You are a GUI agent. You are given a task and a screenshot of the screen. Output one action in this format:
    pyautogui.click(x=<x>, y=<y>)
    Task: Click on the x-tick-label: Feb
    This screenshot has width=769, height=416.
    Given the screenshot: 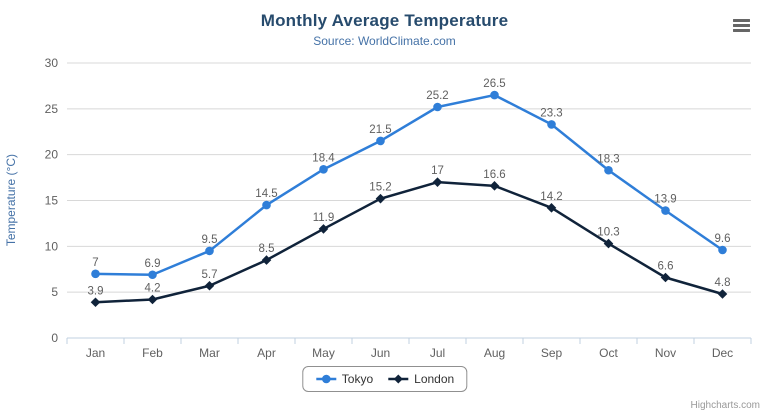 What is the action you would take?
    pyautogui.click(x=152, y=353)
    